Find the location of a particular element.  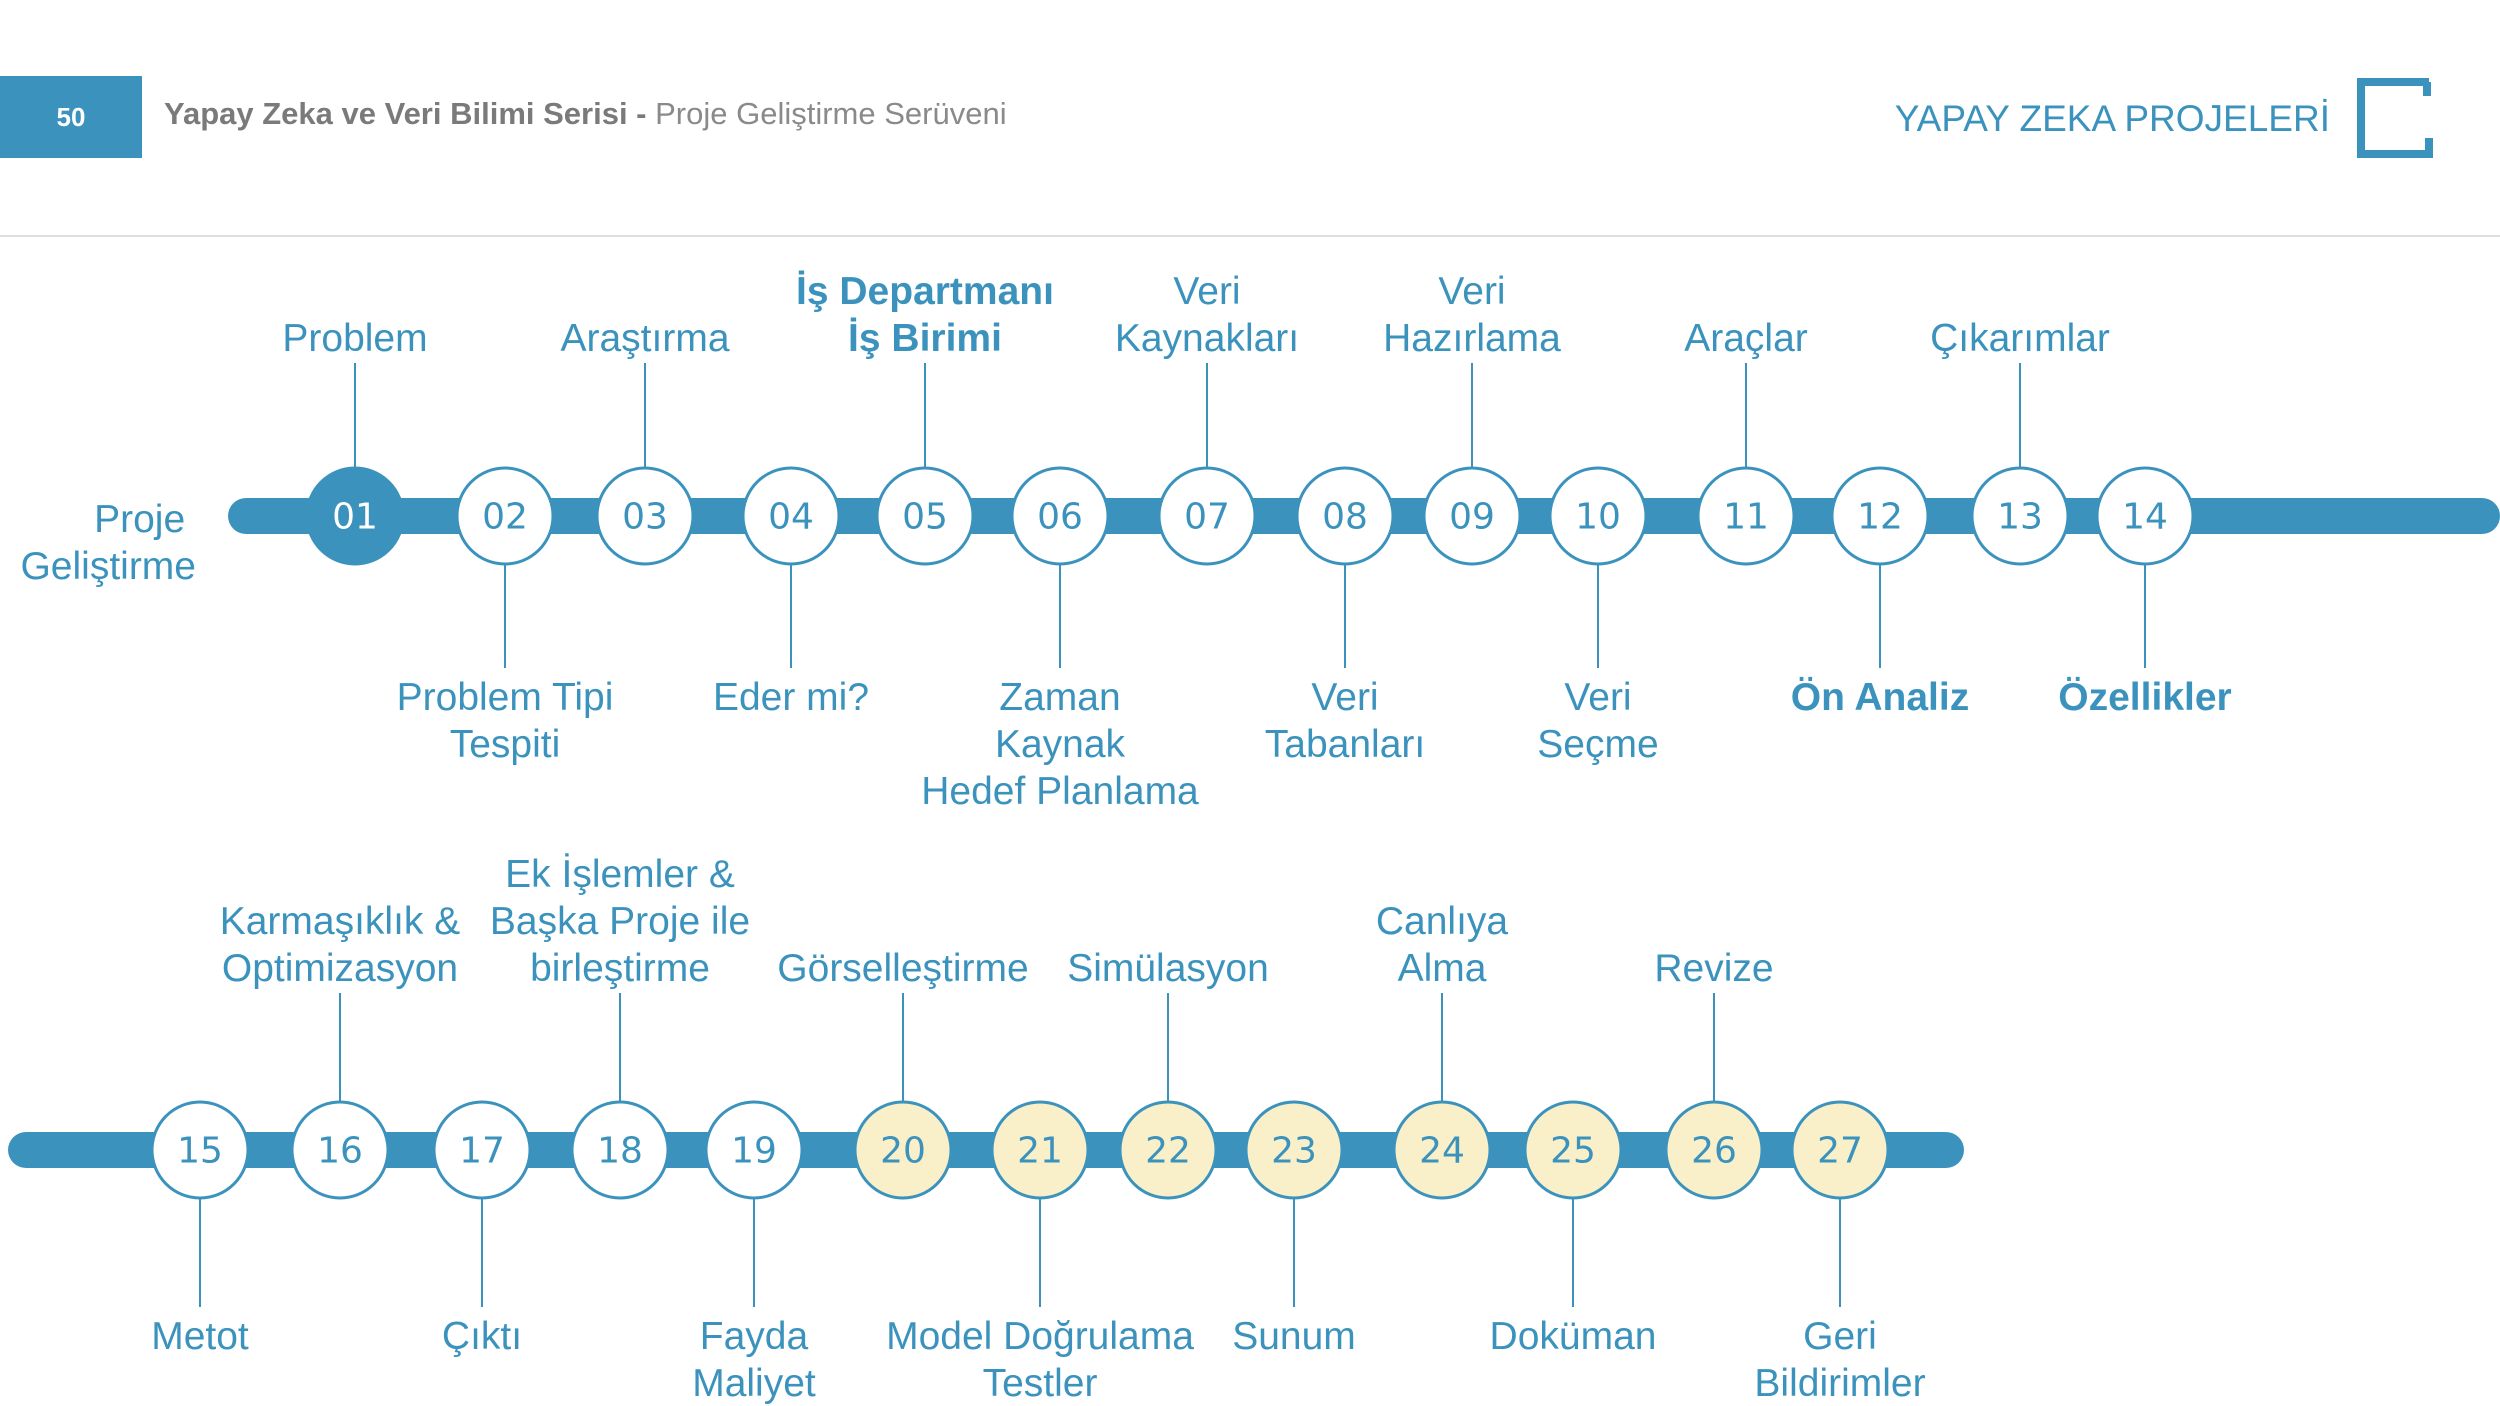

step-11-circle is located at coordinates (1746, 516).